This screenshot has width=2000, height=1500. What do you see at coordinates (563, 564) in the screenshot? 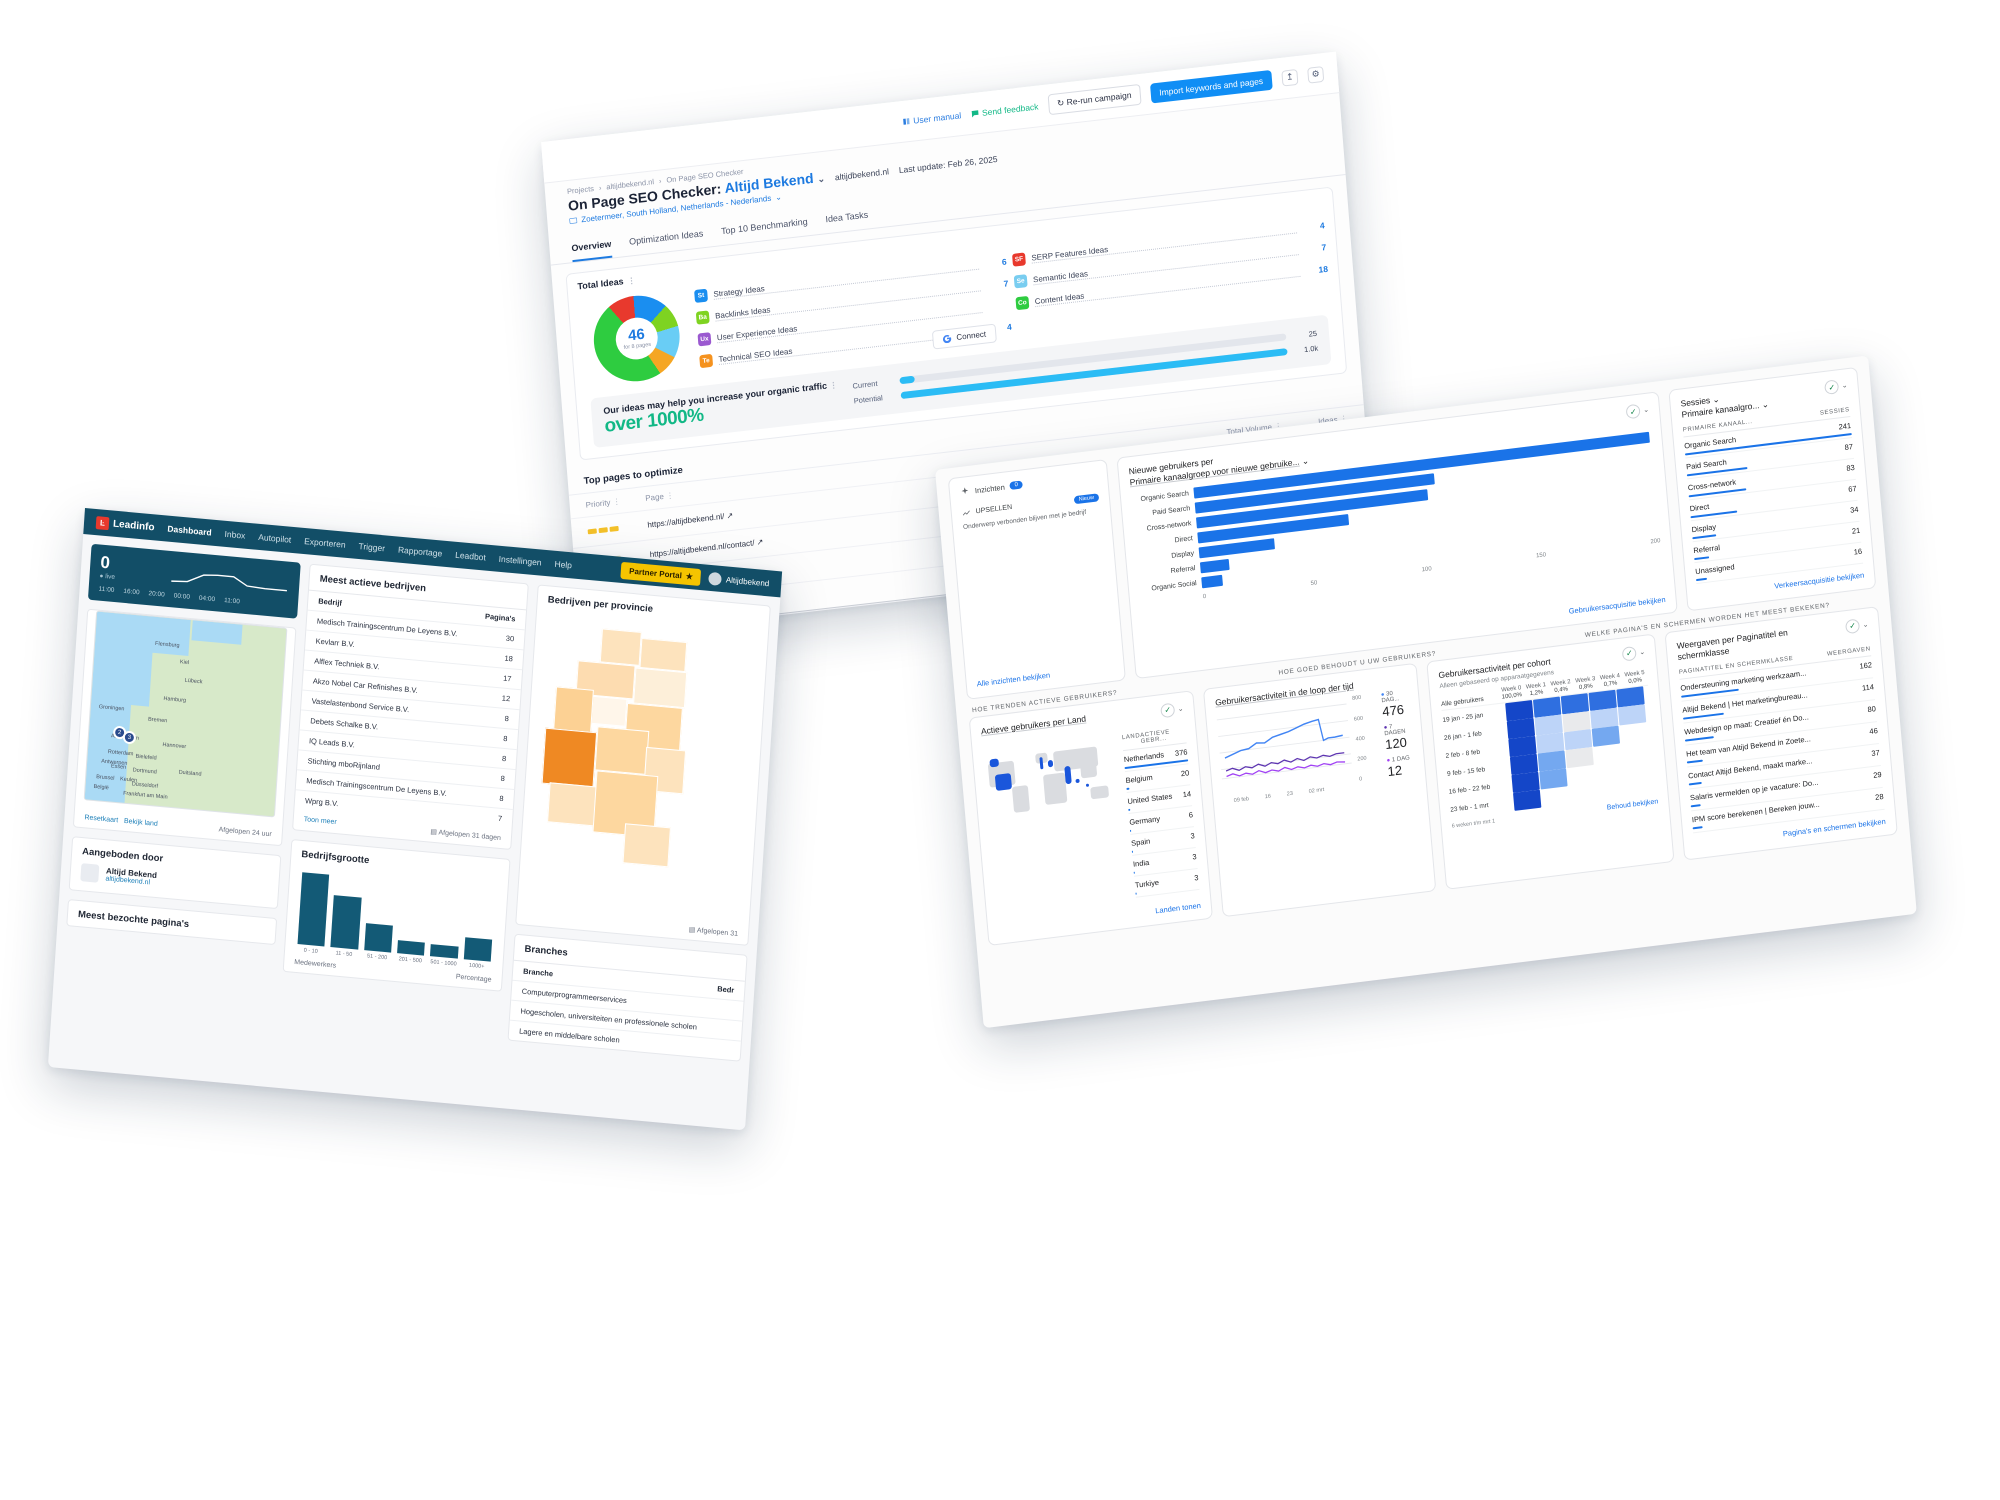
I see `nav-help: Help` at bounding box center [563, 564].